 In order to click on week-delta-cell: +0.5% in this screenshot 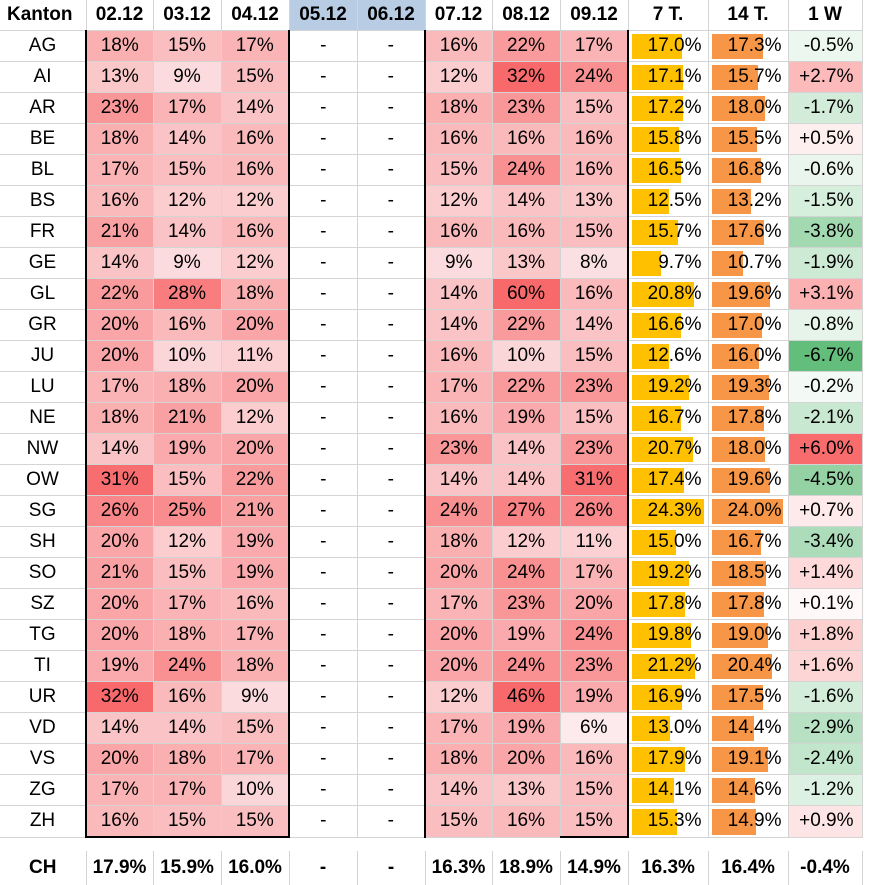, I will do `click(825, 139)`.